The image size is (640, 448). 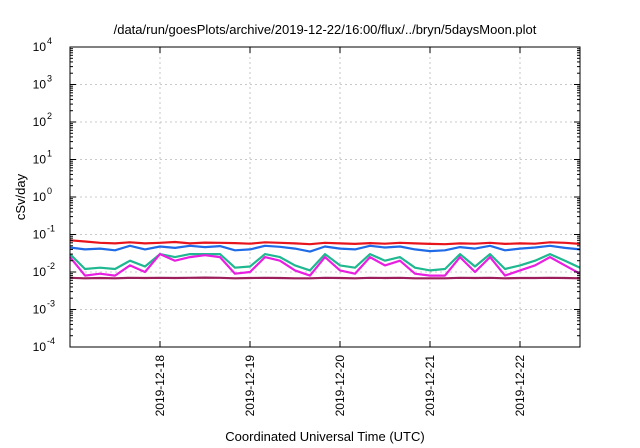 What do you see at coordinates (49, 154) in the screenshot?
I see `y-tick-exponent: 1` at bounding box center [49, 154].